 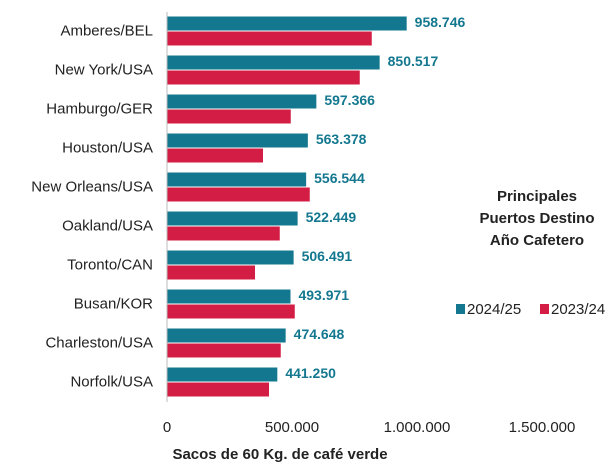 What do you see at coordinates (167, 427) in the screenshot?
I see `x-tick-label: 0` at bounding box center [167, 427].